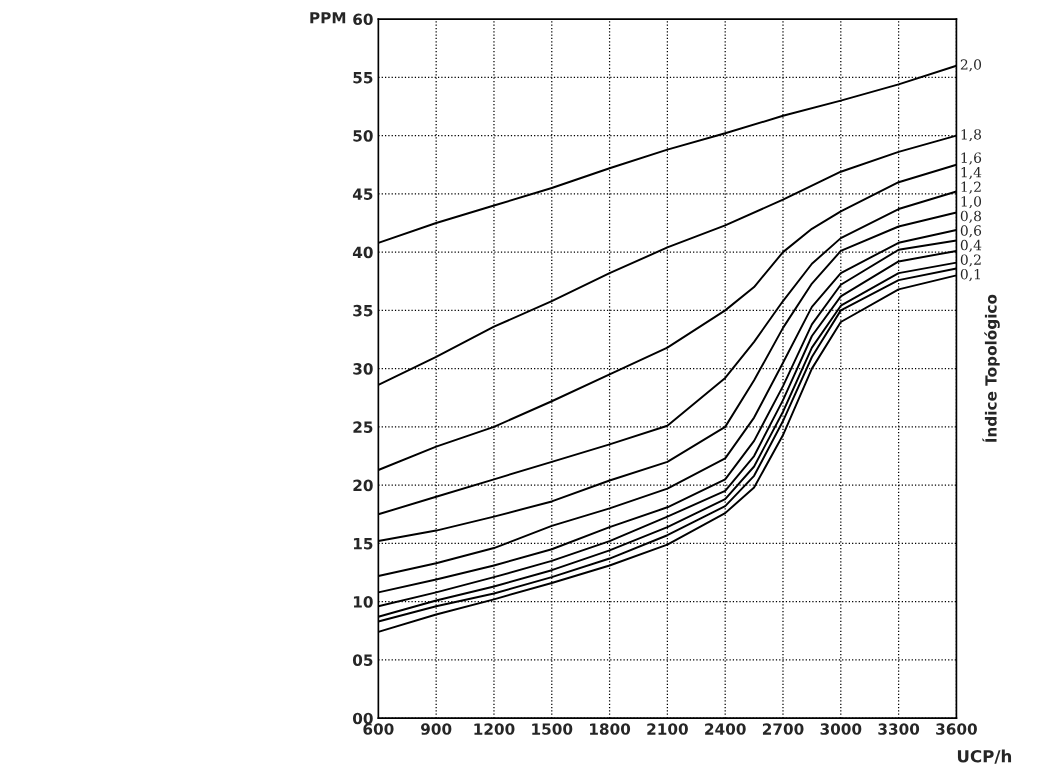 This screenshot has width=1051, height=764. I want to click on x-tick-label: 3300, so click(899, 729).